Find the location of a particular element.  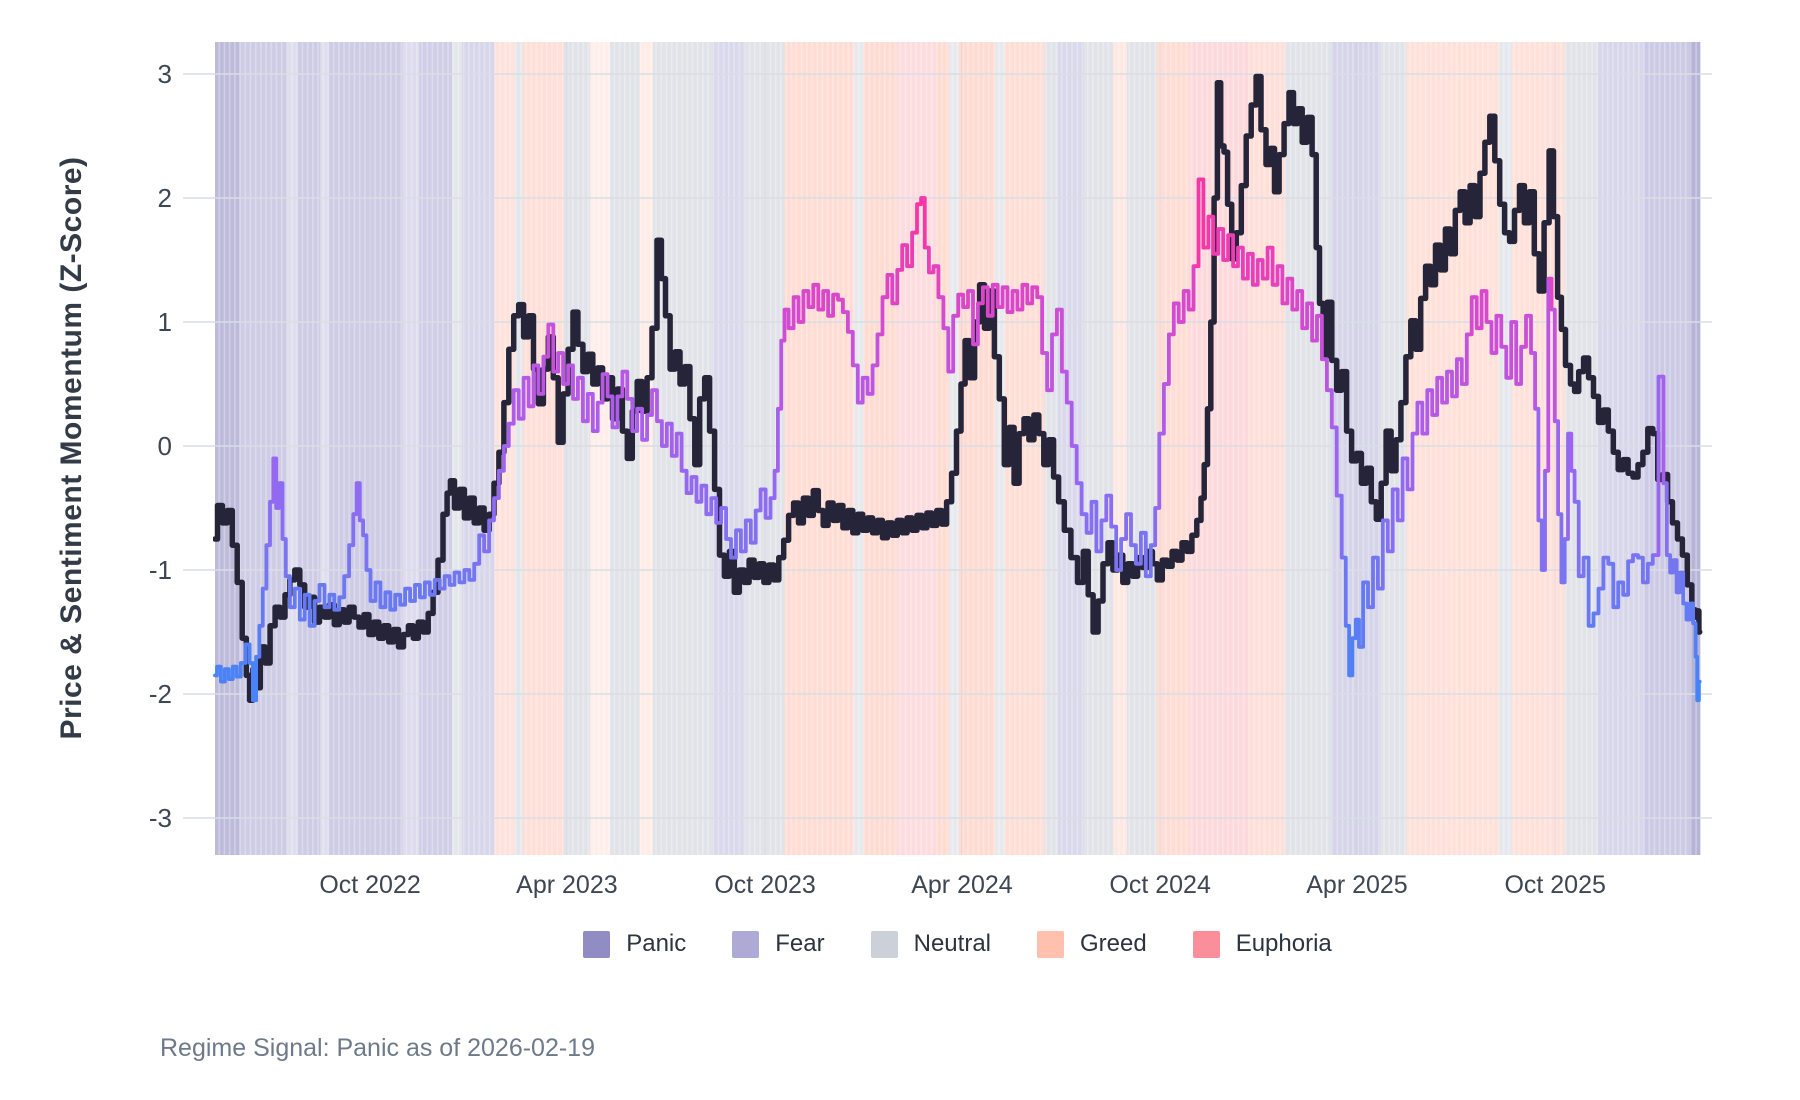

legend-label: Greed is located at coordinates (1113, 943).